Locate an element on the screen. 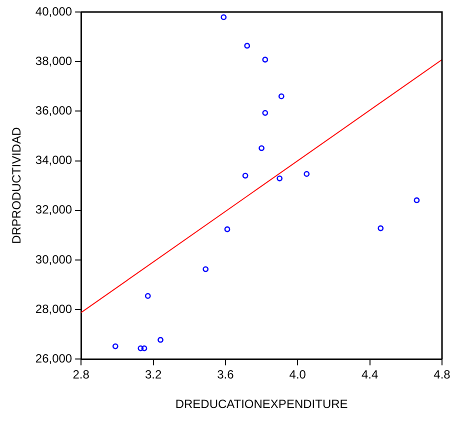 Image resolution: width=454 pixels, height=422 pixels. y-tick-label: 28,000 is located at coordinates (53, 309).